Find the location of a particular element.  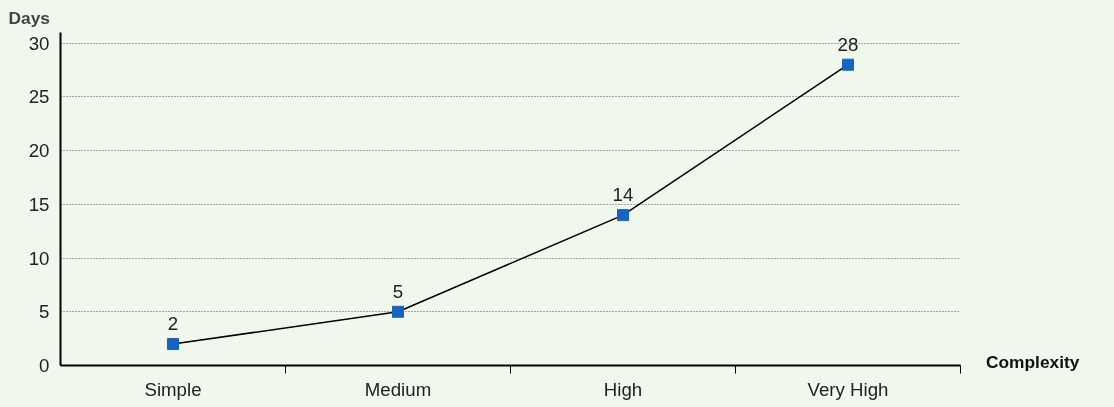

y-tick-label: 20 is located at coordinates (39, 151).